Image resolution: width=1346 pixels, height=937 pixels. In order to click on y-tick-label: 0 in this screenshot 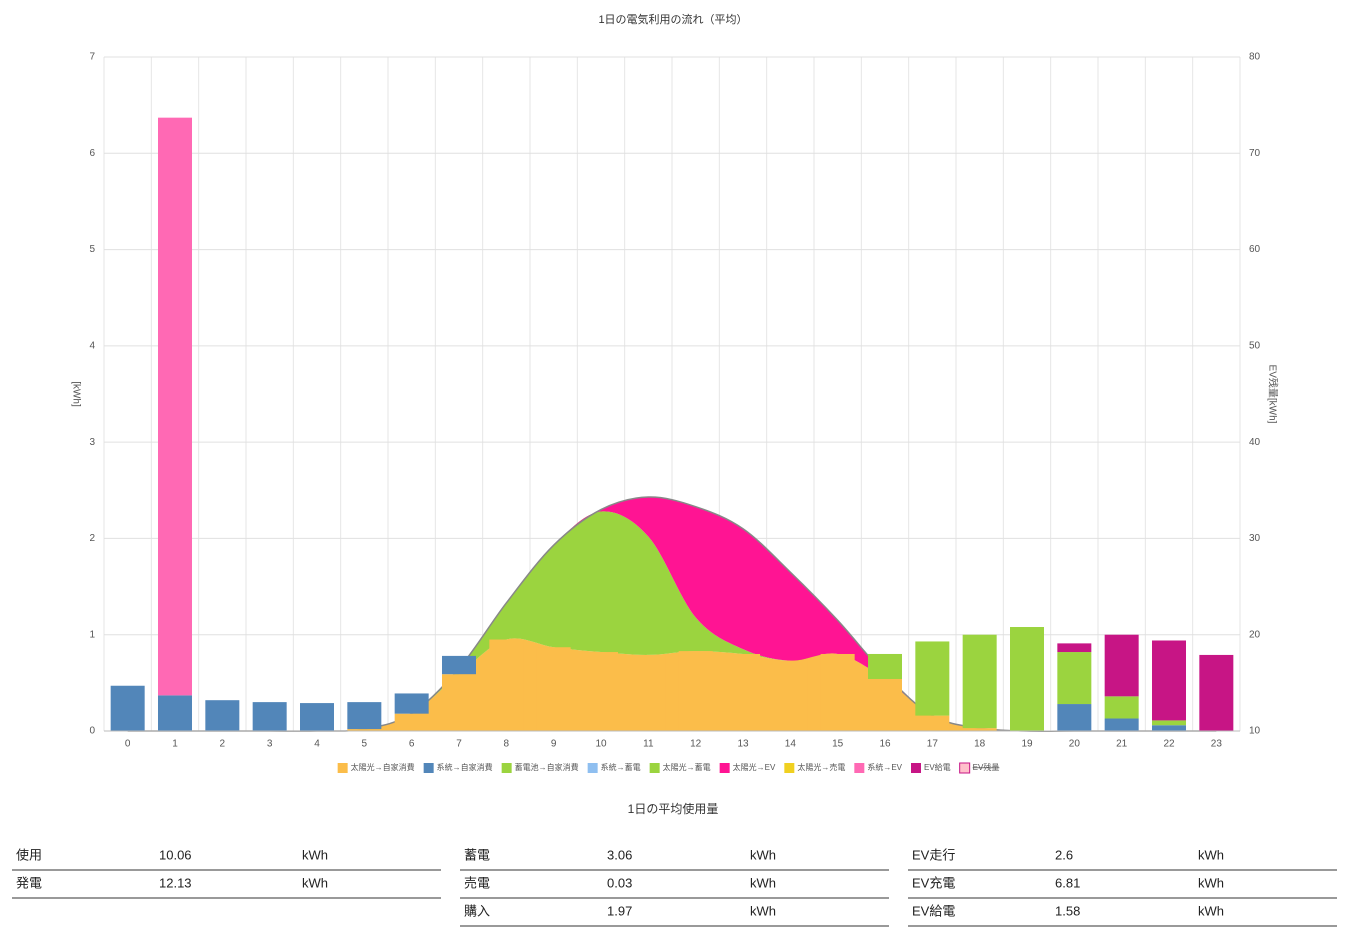, I will do `click(92, 731)`.